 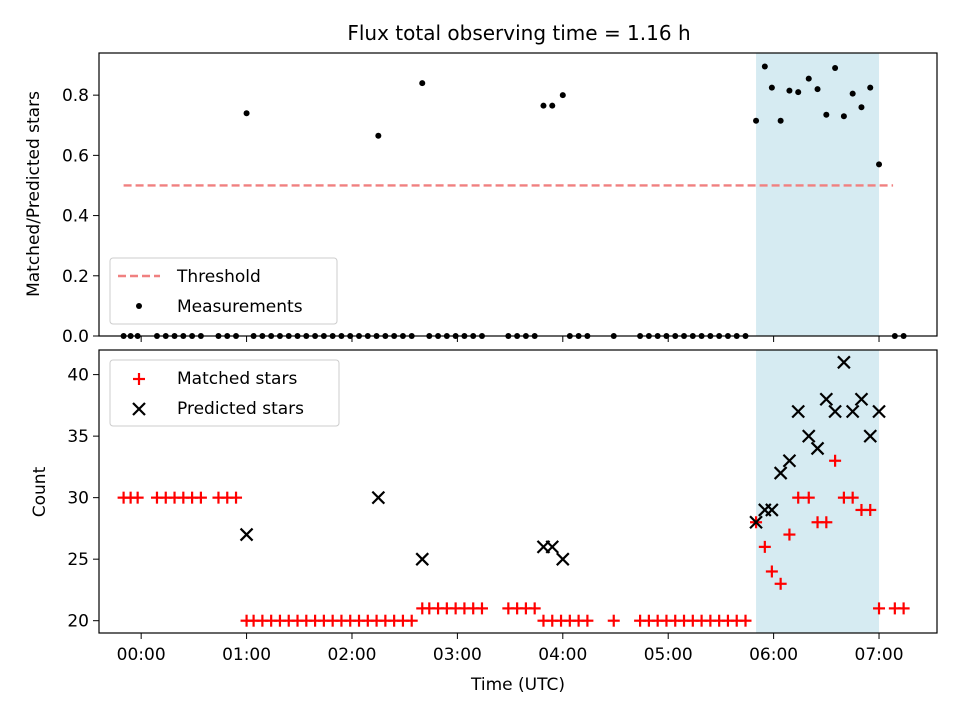 I want to click on top-ytick-label: 0.4, so click(x=75, y=217).